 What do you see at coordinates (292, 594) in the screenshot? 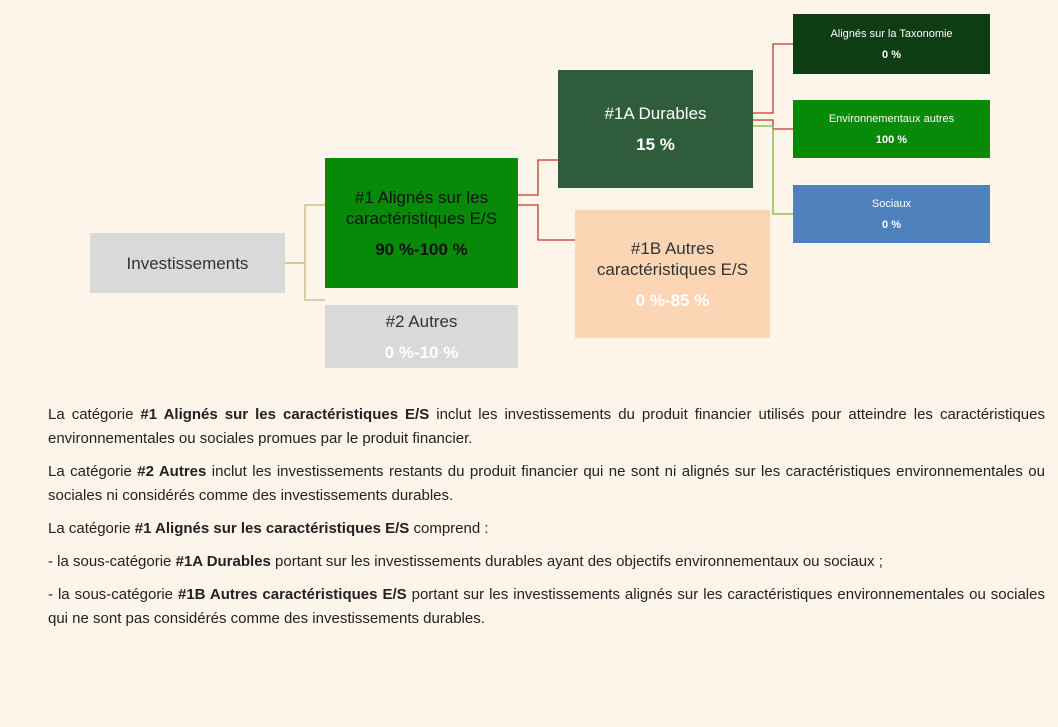
I see `bold-text: #1B Autres caractéristiques E/S` at bounding box center [292, 594].